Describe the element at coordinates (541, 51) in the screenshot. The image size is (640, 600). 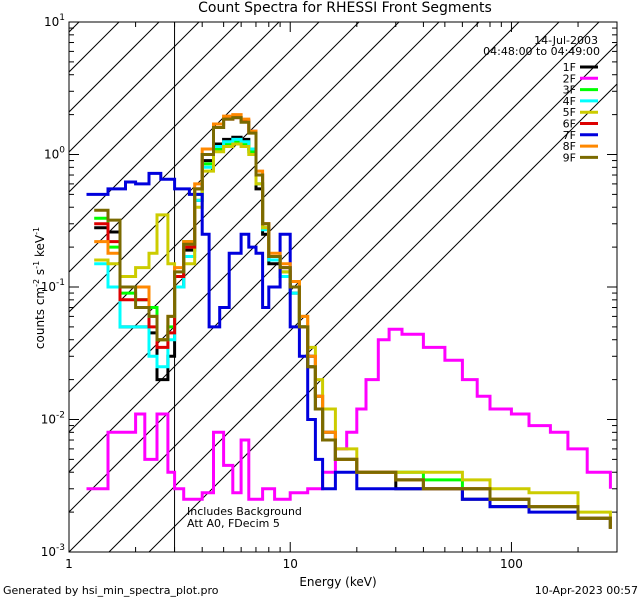
I see `observation-time-range: 04:48:00 to 04:49:00` at that location.